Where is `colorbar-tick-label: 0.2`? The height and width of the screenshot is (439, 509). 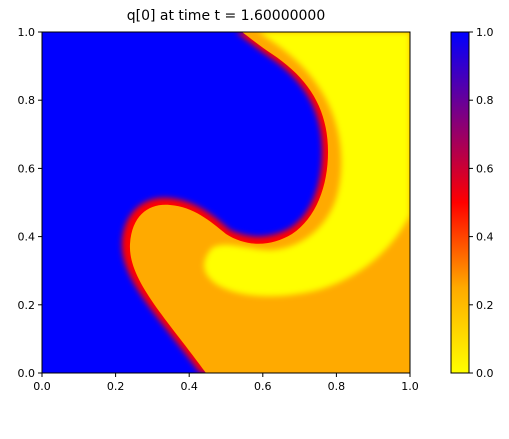
colorbar-tick-label: 0.2 is located at coordinates (485, 305).